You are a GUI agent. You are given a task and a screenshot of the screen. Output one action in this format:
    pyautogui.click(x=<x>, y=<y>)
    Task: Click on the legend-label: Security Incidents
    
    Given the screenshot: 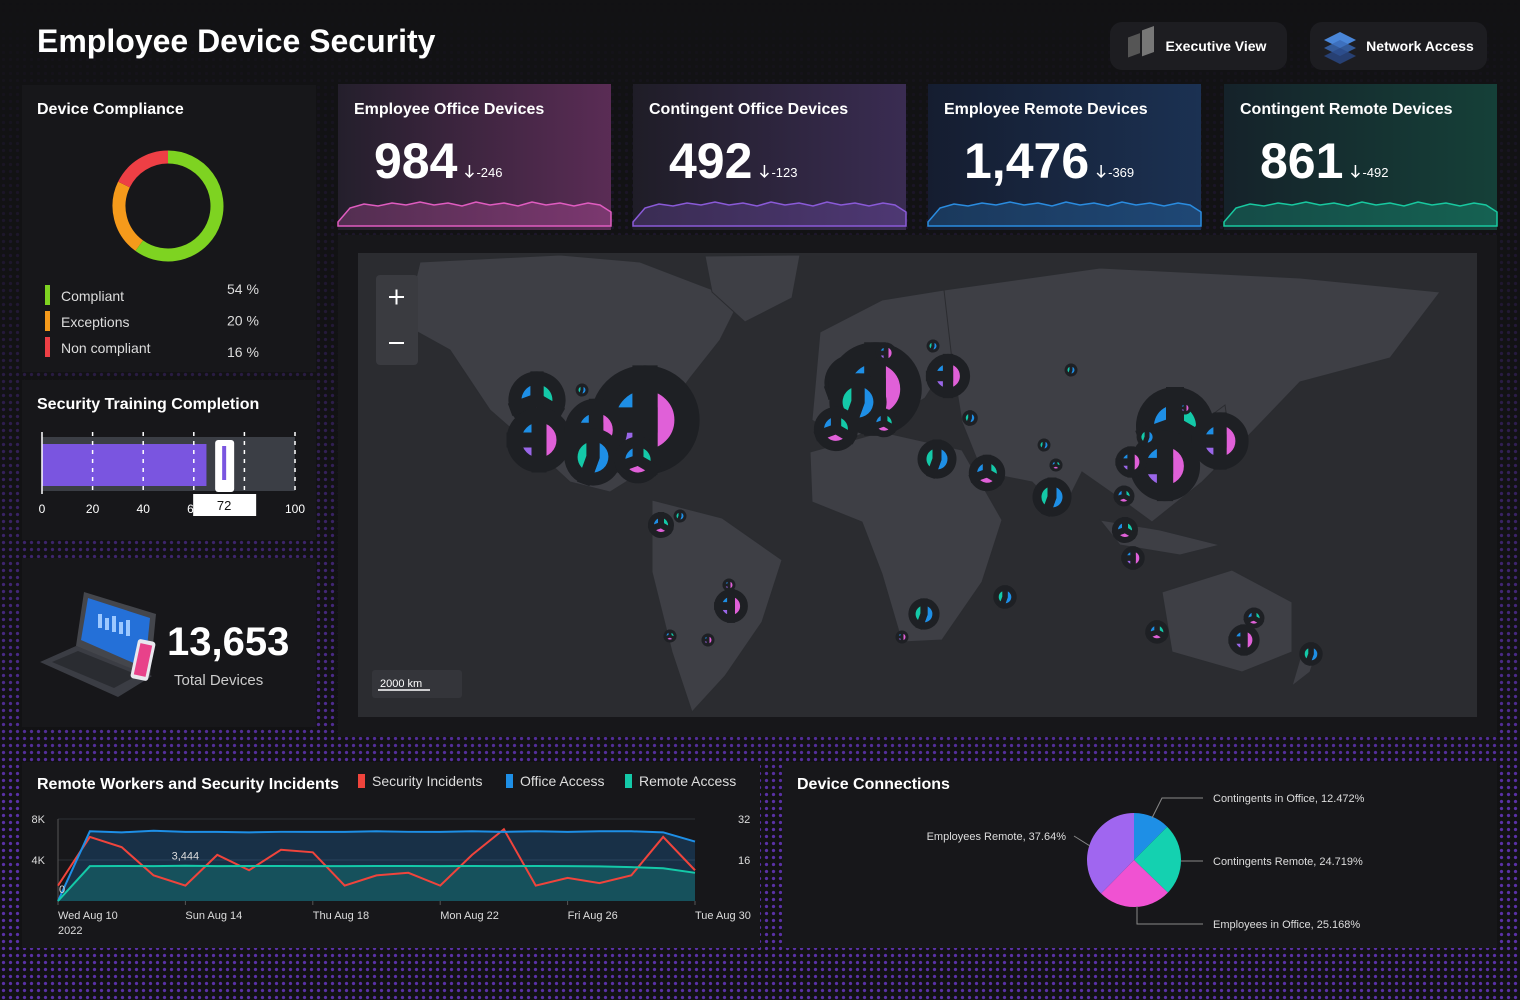 What is the action you would take?
    pyautogui.click(x=427, y=781)
    